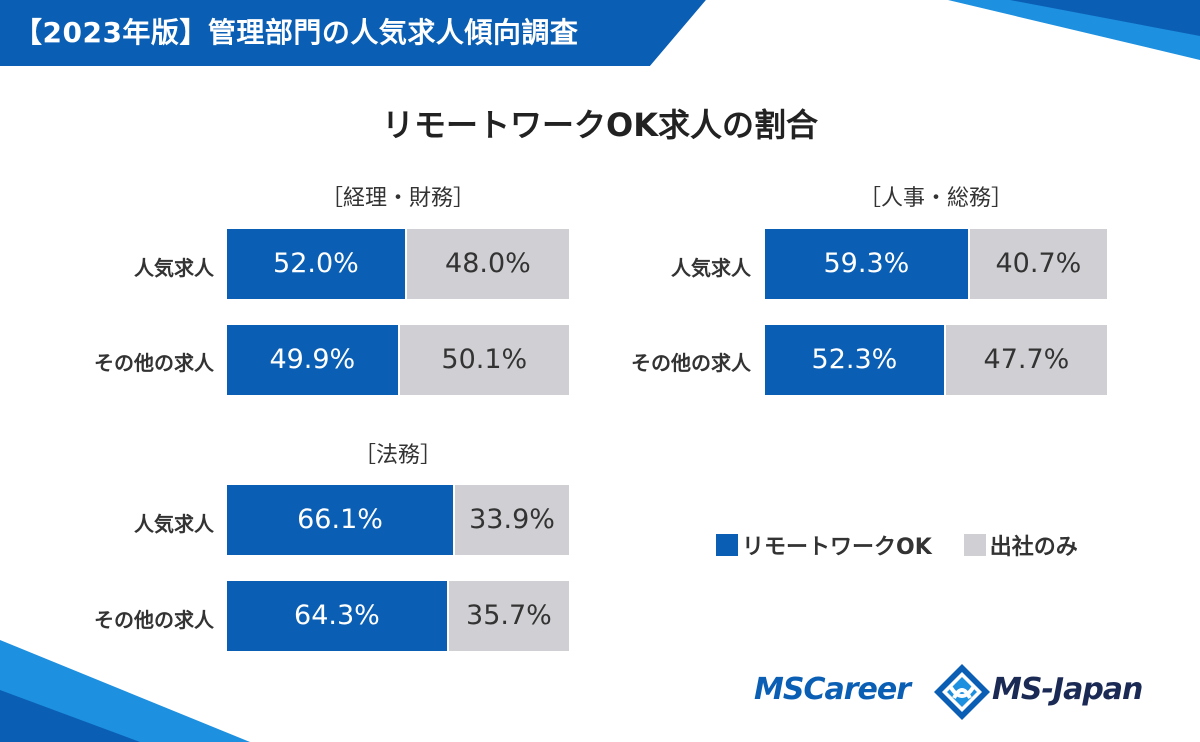 The image size is (1200, 742). What do you see at coordinates (316, 264) in the screenshot?
I see `bar-segment-remote: 52.0%` at bounding box center [316, 264].